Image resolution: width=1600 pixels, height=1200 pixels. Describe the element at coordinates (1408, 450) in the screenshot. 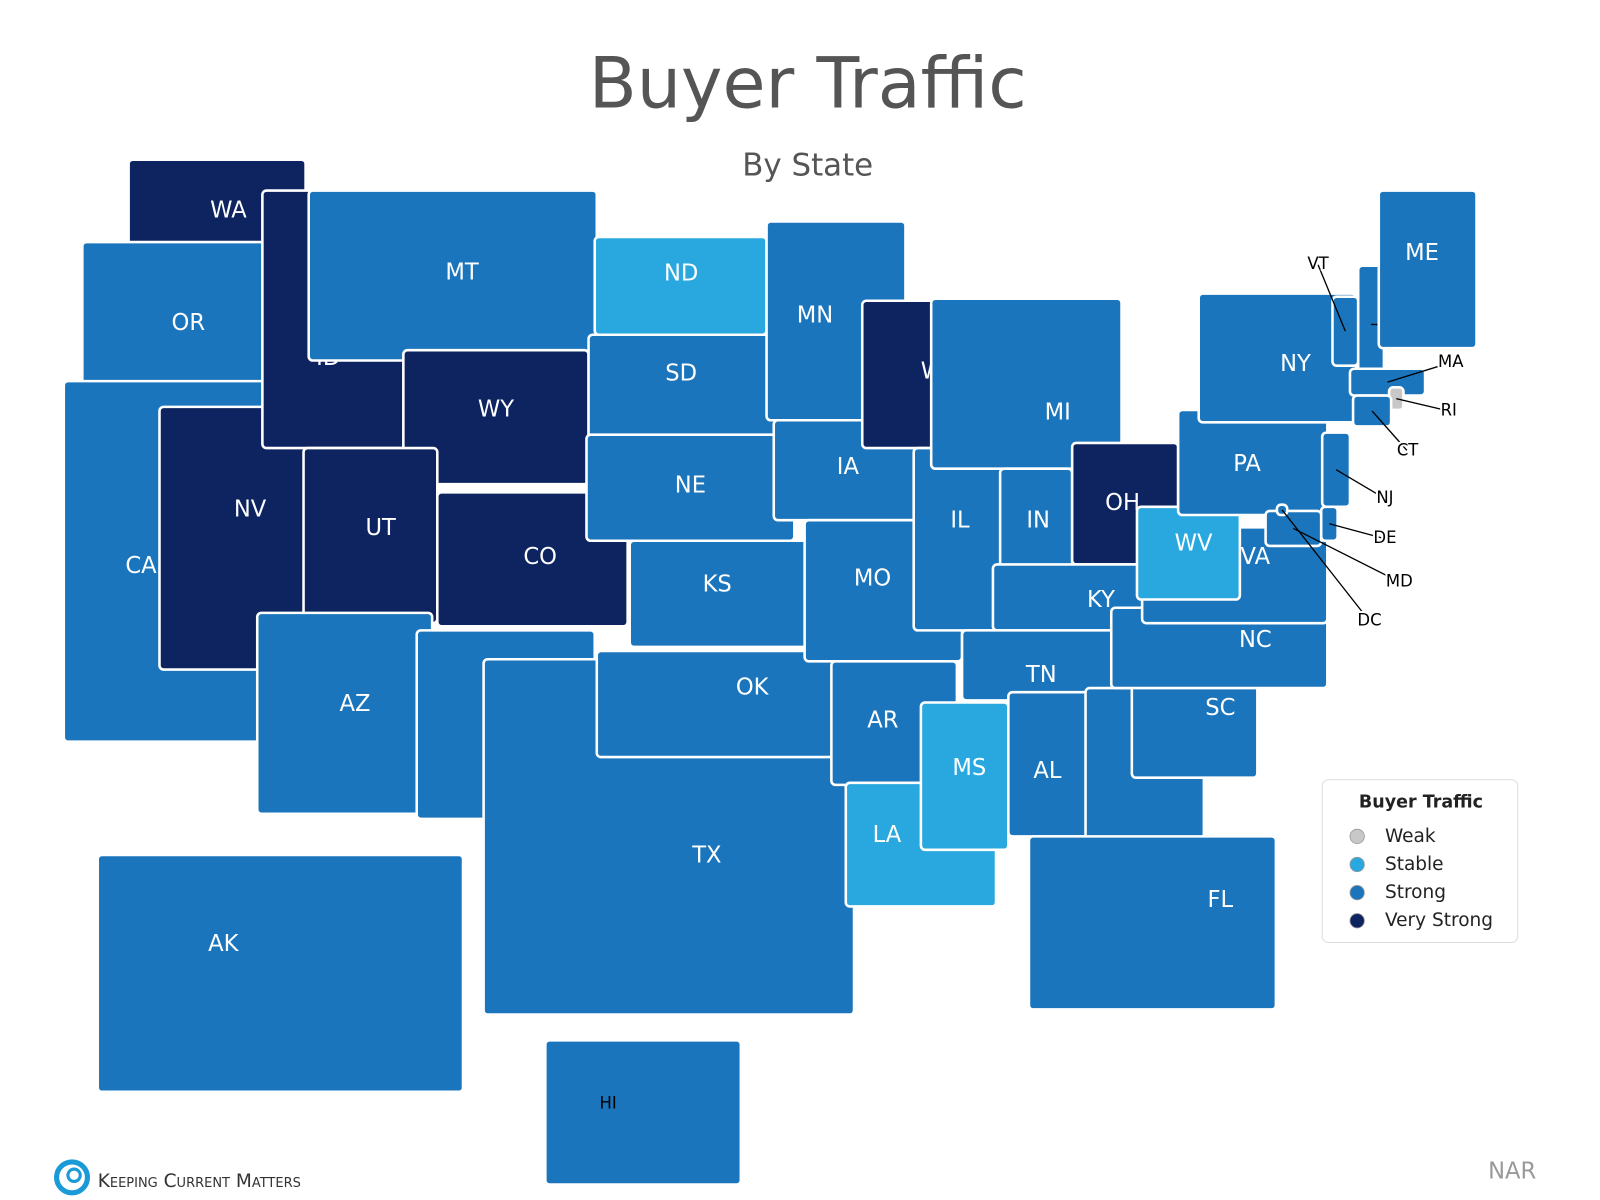

I see `state-label: CT` at that location.